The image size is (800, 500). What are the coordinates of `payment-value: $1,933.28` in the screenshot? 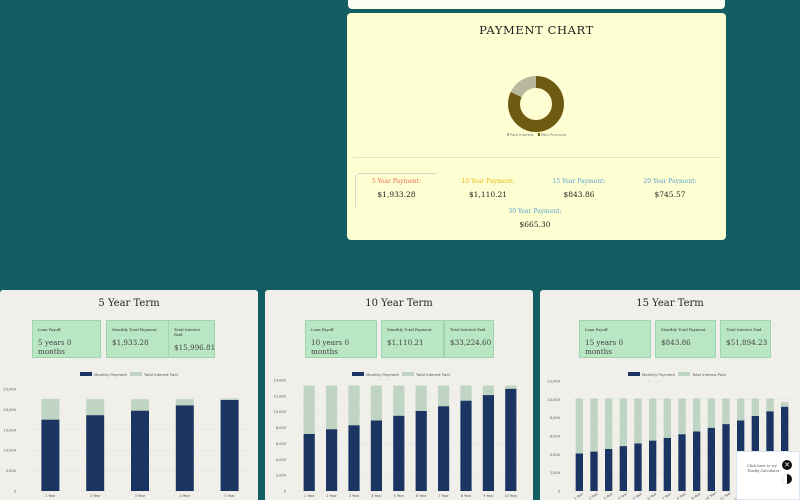 It's located at (396, 194).